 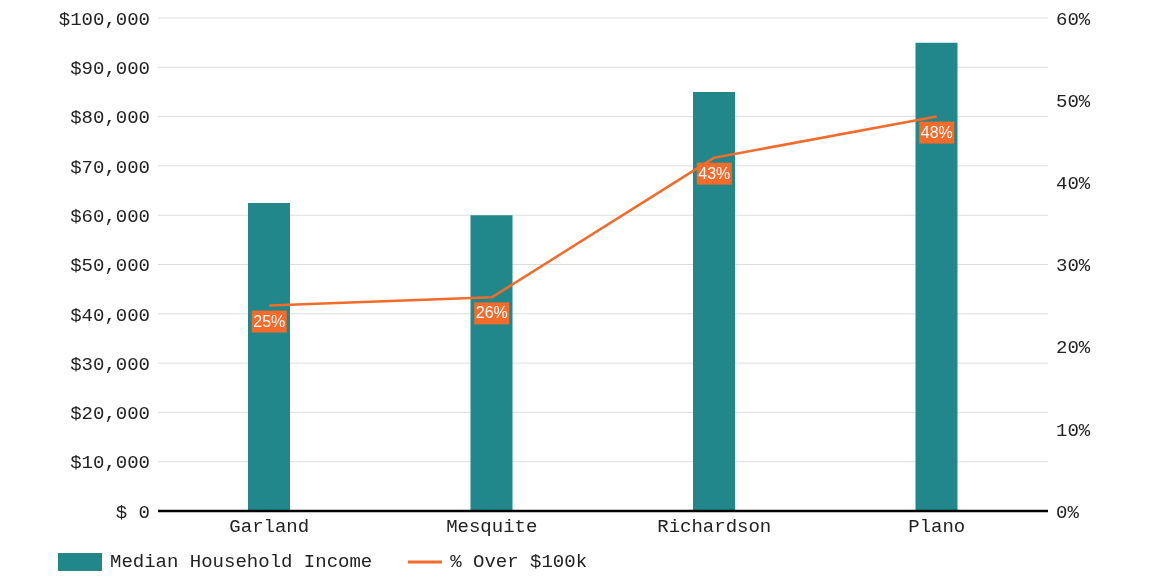 What do you see at coordinates (1073, 19) in the screenshot?
I see `y2-tick-label: 60%` at bounding box center [1073, 19].